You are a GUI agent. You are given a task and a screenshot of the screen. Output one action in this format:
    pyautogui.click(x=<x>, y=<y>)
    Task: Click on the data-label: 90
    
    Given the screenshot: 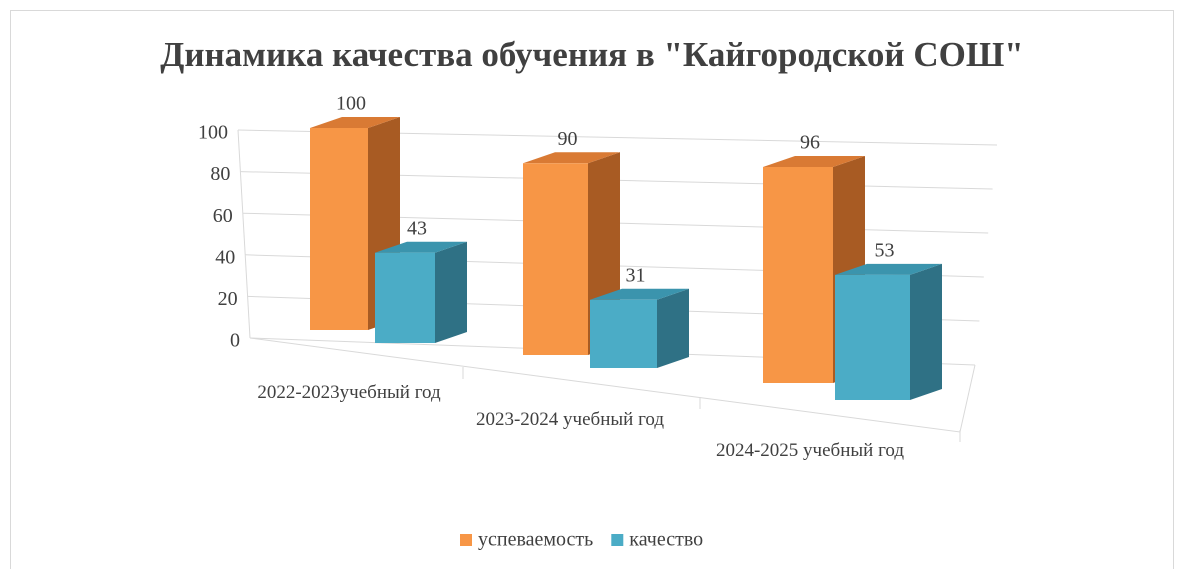 What is the action you would take?
    pyautogui.click(x=568, y=139)
    